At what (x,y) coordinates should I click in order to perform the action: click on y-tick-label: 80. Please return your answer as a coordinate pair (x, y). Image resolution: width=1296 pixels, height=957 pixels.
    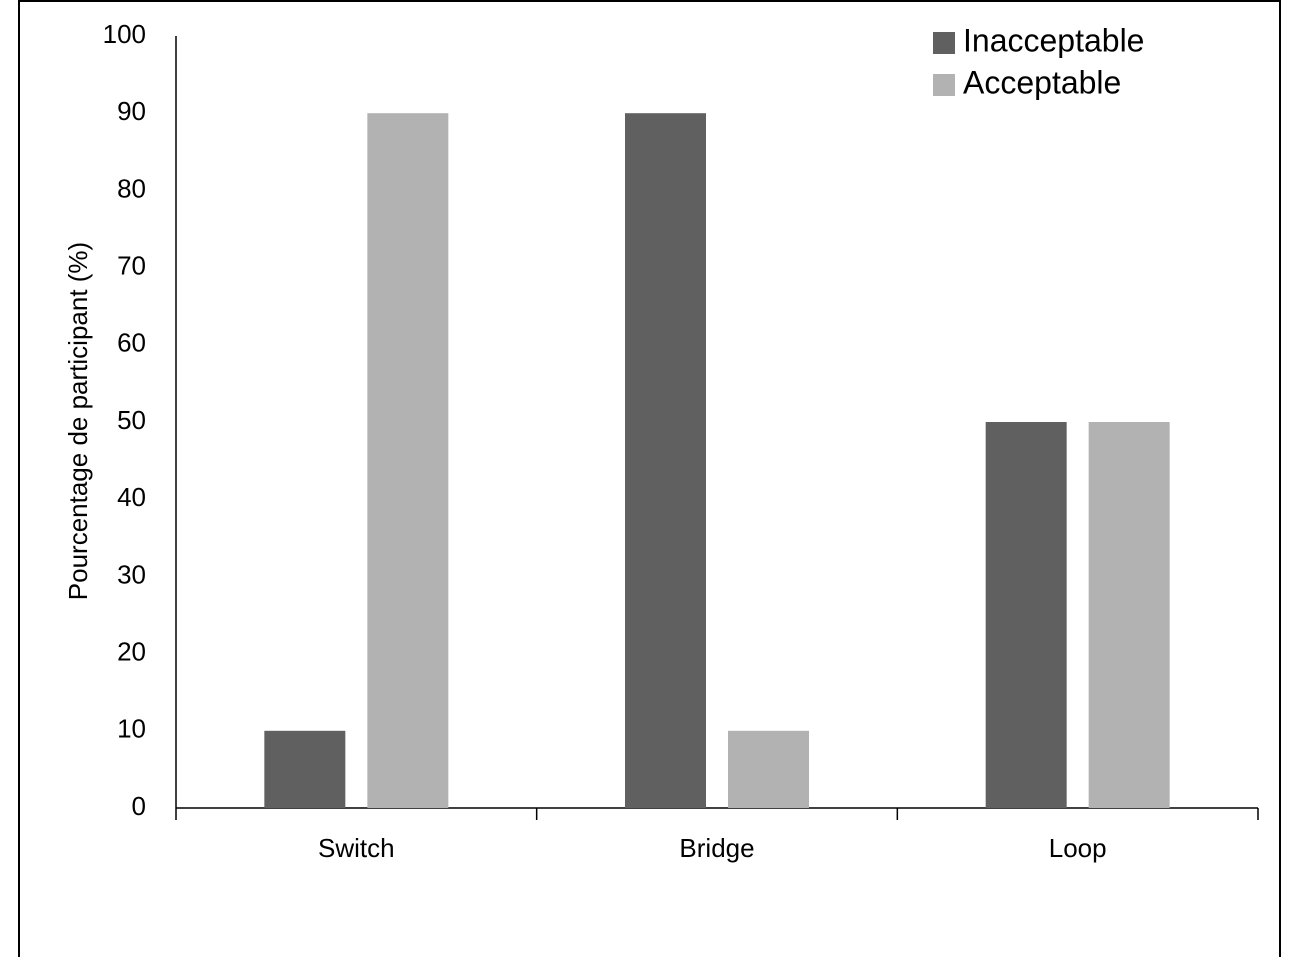
    Looking at the image, I should click on (131, 188).